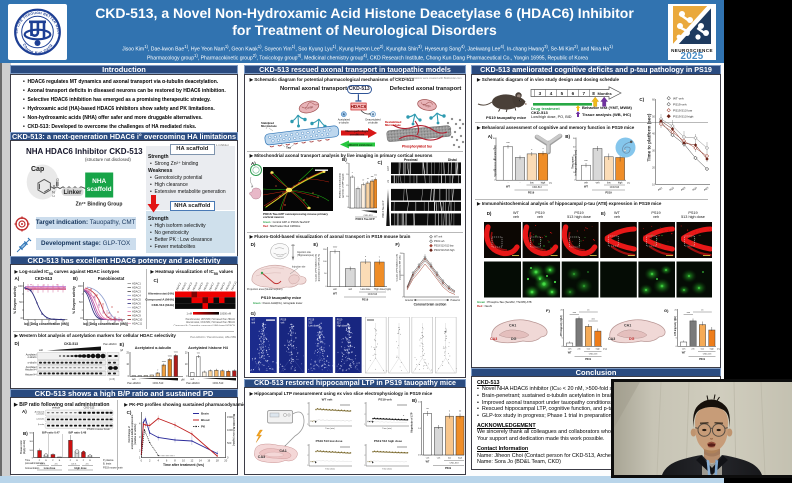 The image size is (792, 483). What do you see at coordinates (127, 352) in the screenshot?
I see `svg-text: 25` at bounding box center [127, 352].